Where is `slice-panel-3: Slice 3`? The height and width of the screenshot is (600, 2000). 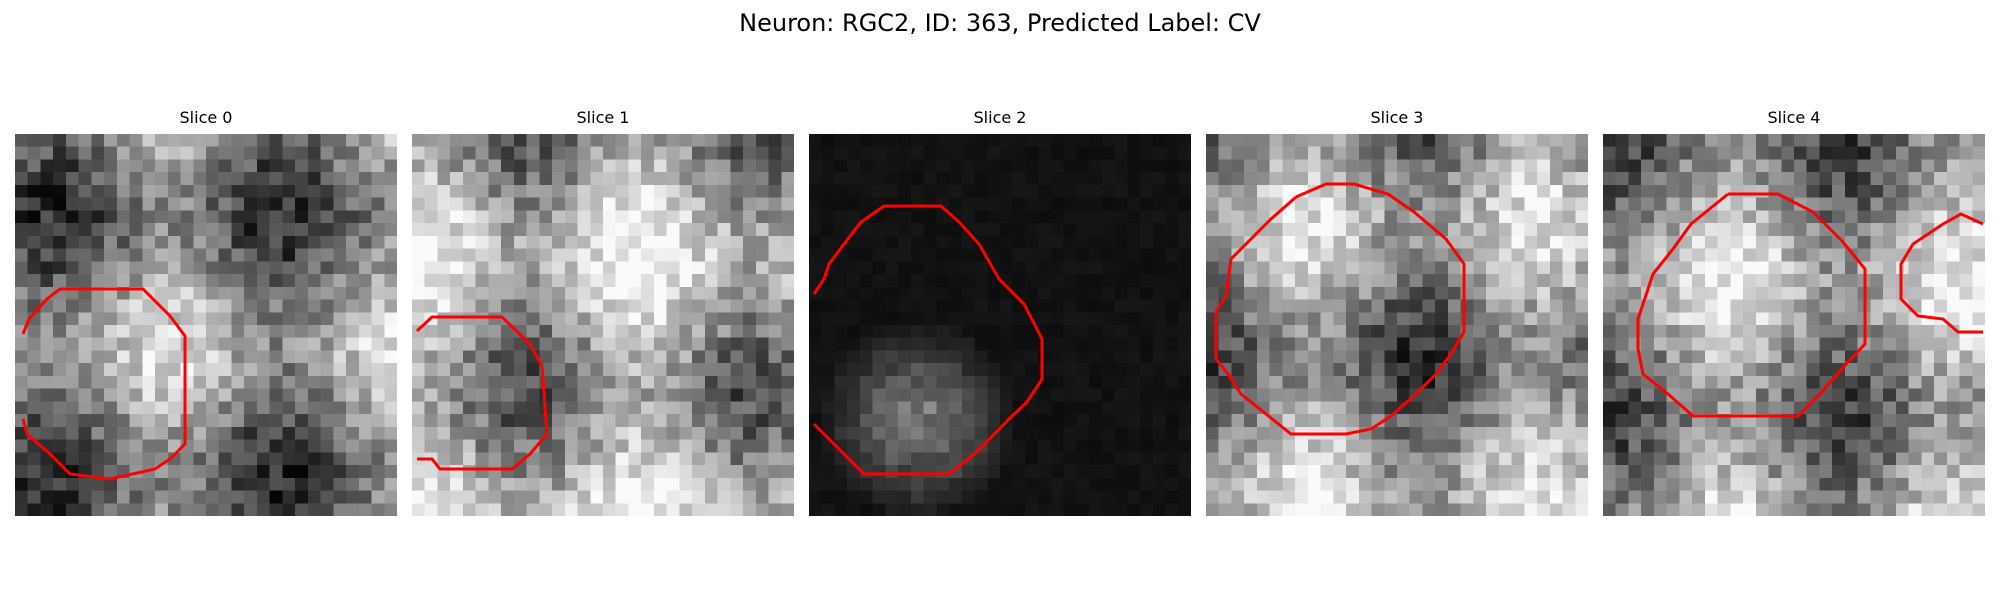 slice-panel-3: Slice 3 is located at coordinates (1397, 311).